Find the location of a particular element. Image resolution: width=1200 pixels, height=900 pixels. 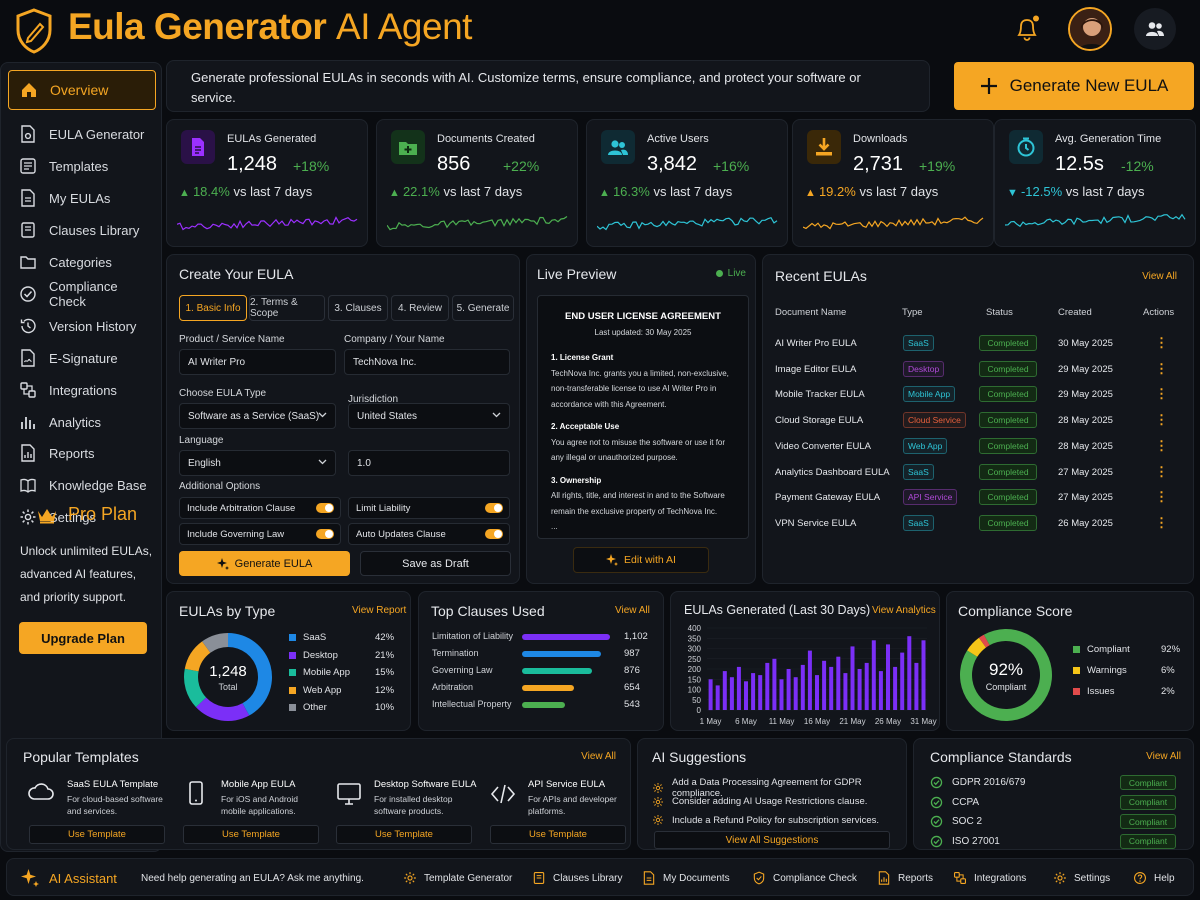

option-auto-updates: Auto Updates Clause is located at coordinates (429, 534).